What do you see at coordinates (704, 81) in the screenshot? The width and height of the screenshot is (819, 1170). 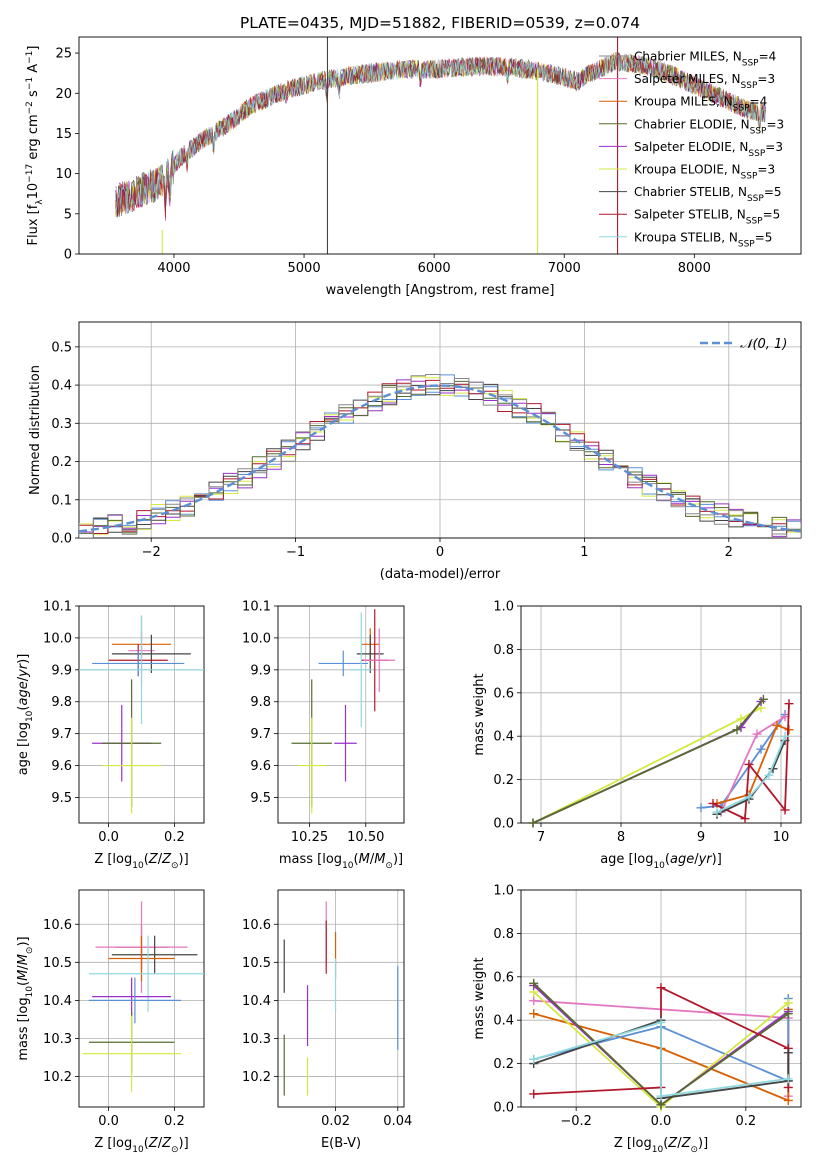 I see `legend-label: Salpeter MILES, NSSP=3` at bounding box center [704, 81].